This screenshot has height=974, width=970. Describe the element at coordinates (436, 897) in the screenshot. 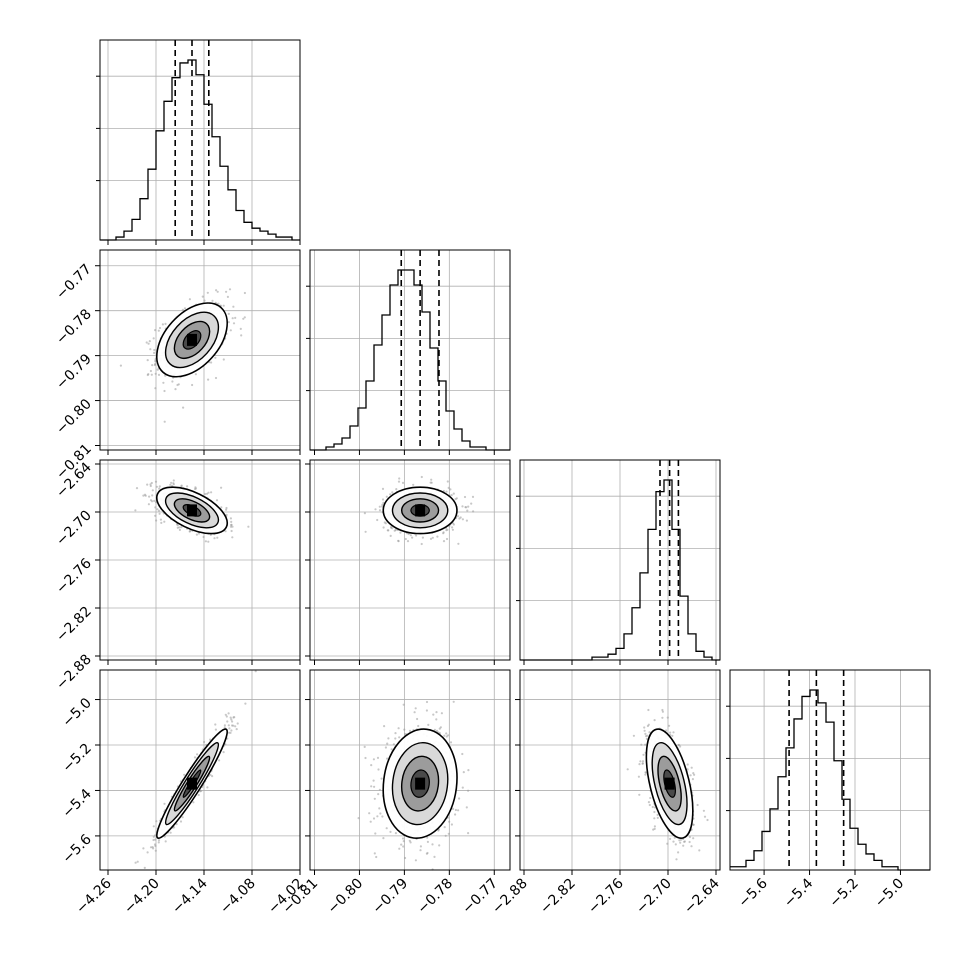

I see `x-tick-label-1-3: −0.78` at that location.